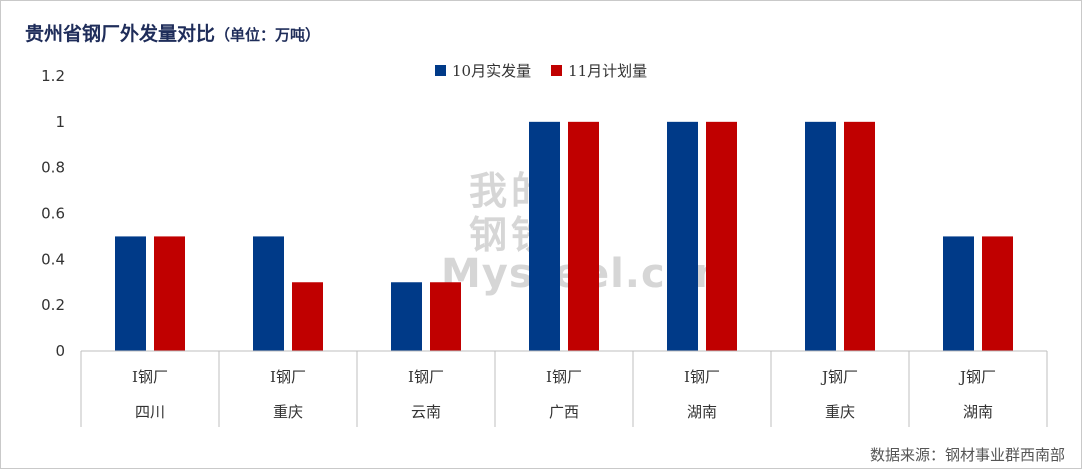 Image resolution: width=1082 pixels, height=469 pixels. What do you see at coordinates (60, 122) in the screenshot?
I see `y-tick-label: 1` at bounding box center [60, 122].